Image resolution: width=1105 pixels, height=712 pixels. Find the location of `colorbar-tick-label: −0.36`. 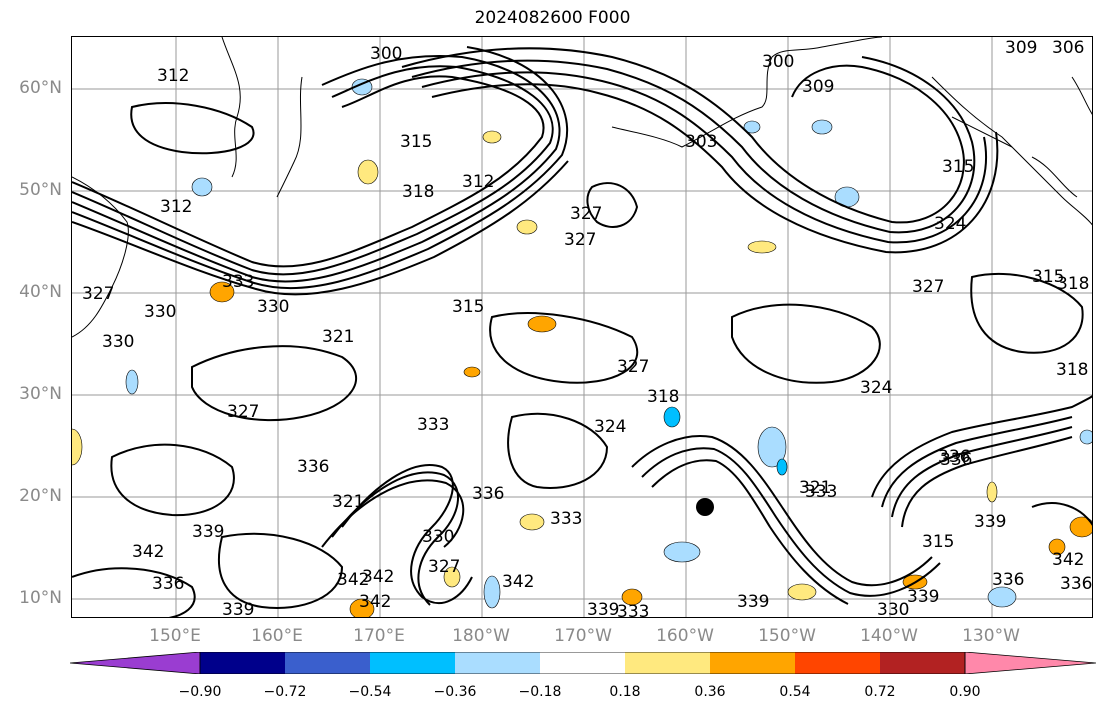

colorbar-tick-label: −0.36 is located at coordinates (455, 692).